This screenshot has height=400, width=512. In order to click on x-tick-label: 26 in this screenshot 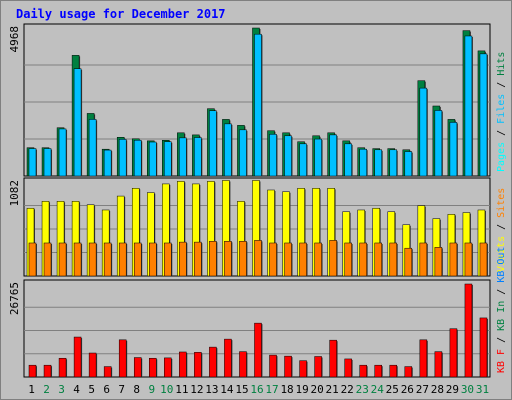, I will do `click(407, 389)`.